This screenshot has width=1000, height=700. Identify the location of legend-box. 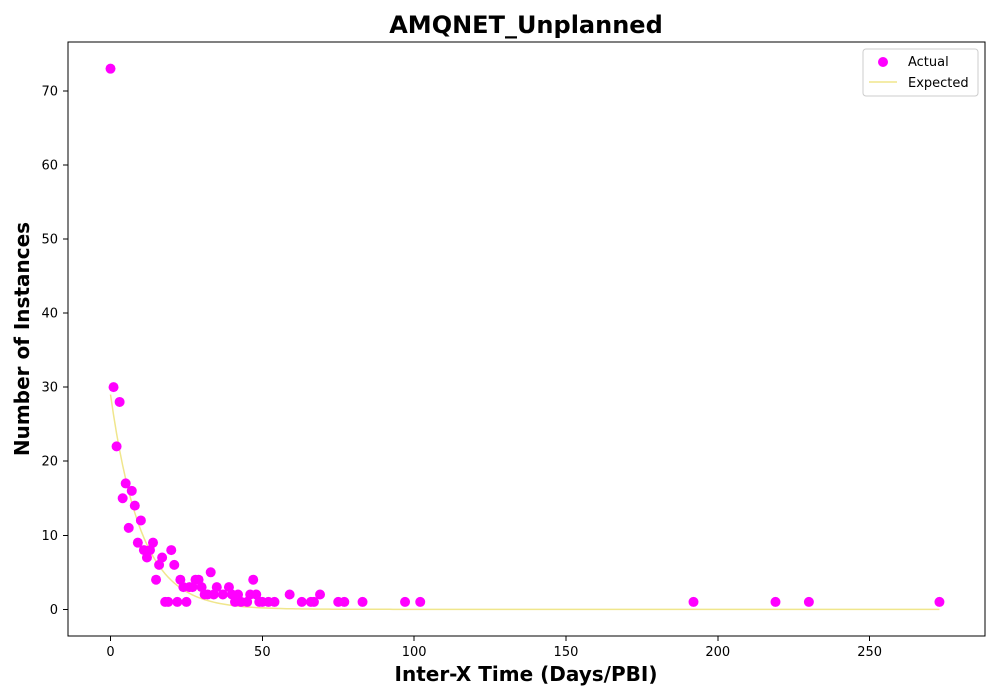
(920, 72).